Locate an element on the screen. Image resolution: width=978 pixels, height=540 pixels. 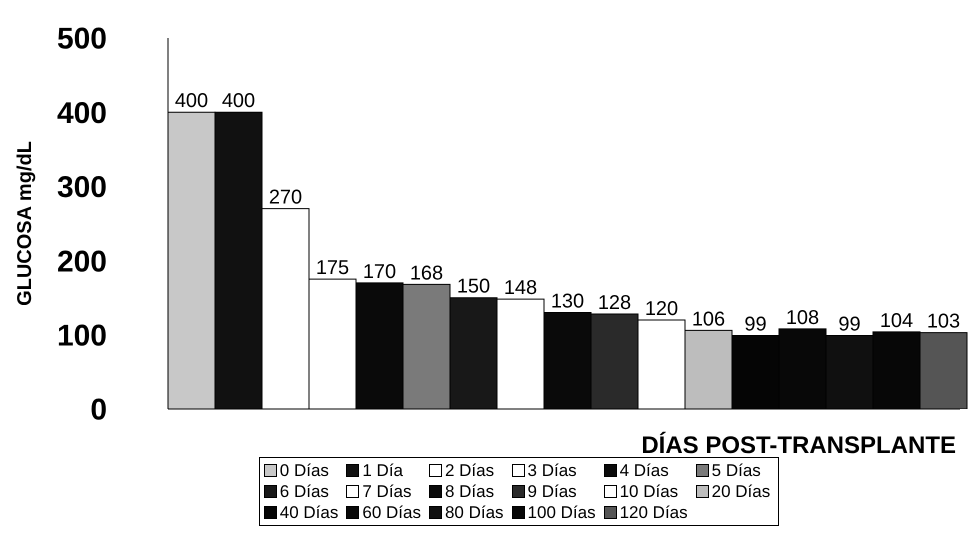
legend-label: 6 Días is located at coordinates (304, 491).